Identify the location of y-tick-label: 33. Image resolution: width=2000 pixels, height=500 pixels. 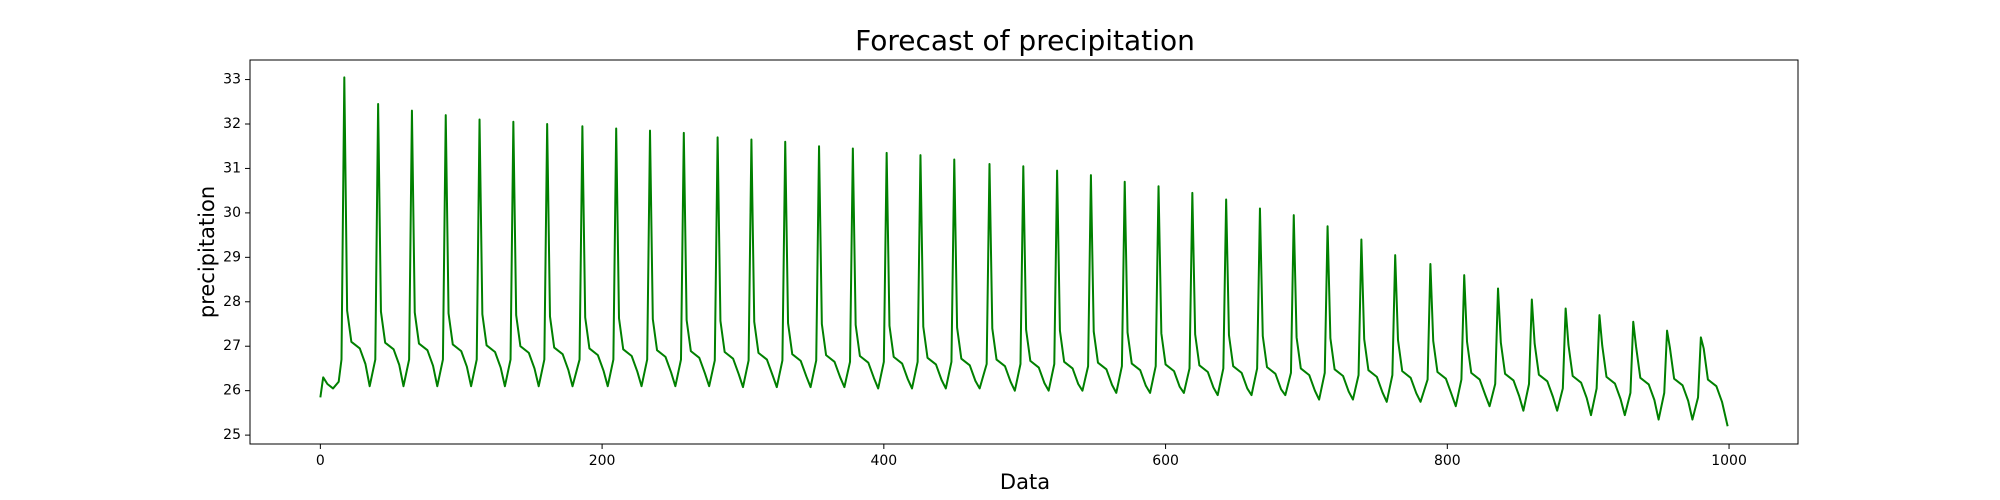
(232, 80).